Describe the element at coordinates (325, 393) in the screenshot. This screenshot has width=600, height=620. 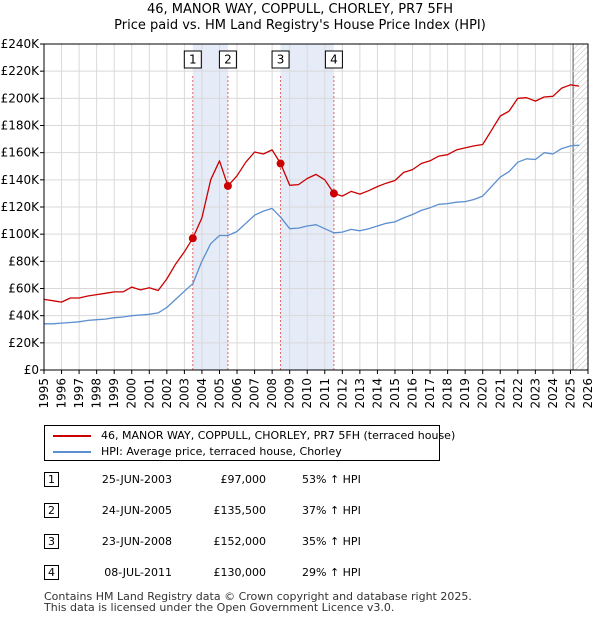
I see `x-tick-label: 2011` at that location.